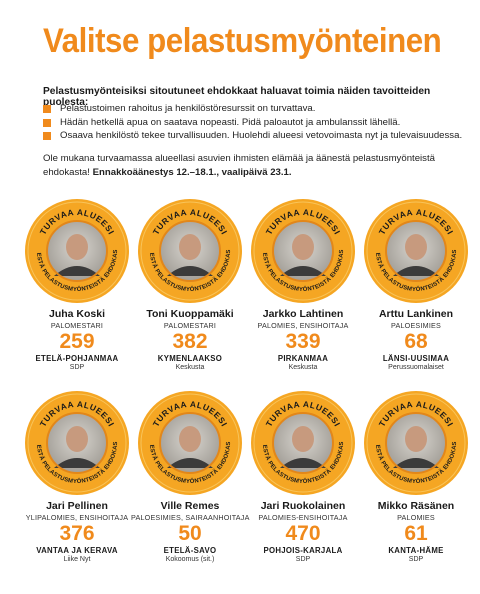 The height and width of the screenshot is (594, 480). I want to click on candidate-district: LÄNSI-UUSIMAA, so click(416, 358).